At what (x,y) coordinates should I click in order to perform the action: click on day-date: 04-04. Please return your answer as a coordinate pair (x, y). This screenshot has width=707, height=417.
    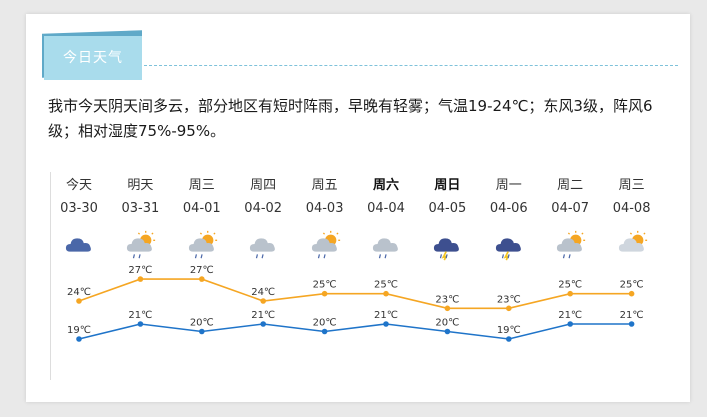
    Looking at the image, I should click on (386, 208).